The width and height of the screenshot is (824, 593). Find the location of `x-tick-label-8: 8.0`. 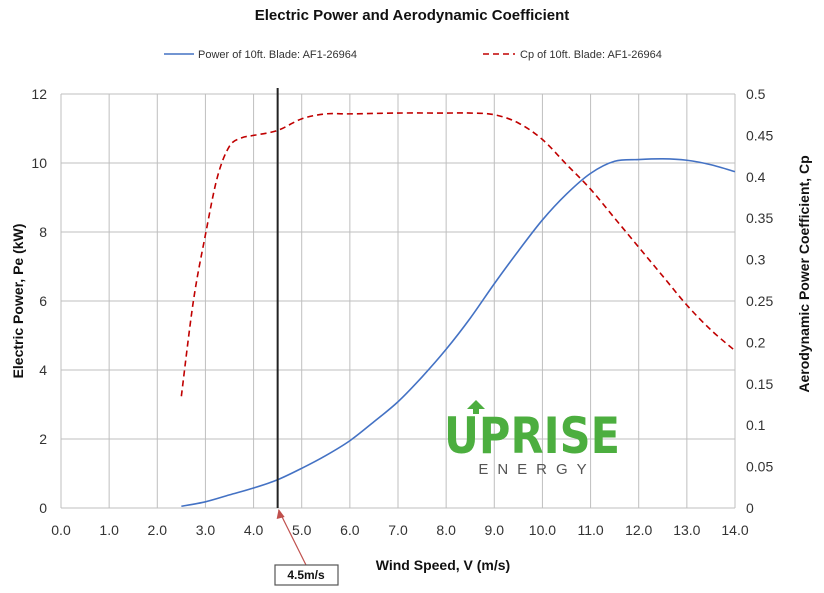

x-tick-label-8: 8.0 is located at coordinates (446, 530).